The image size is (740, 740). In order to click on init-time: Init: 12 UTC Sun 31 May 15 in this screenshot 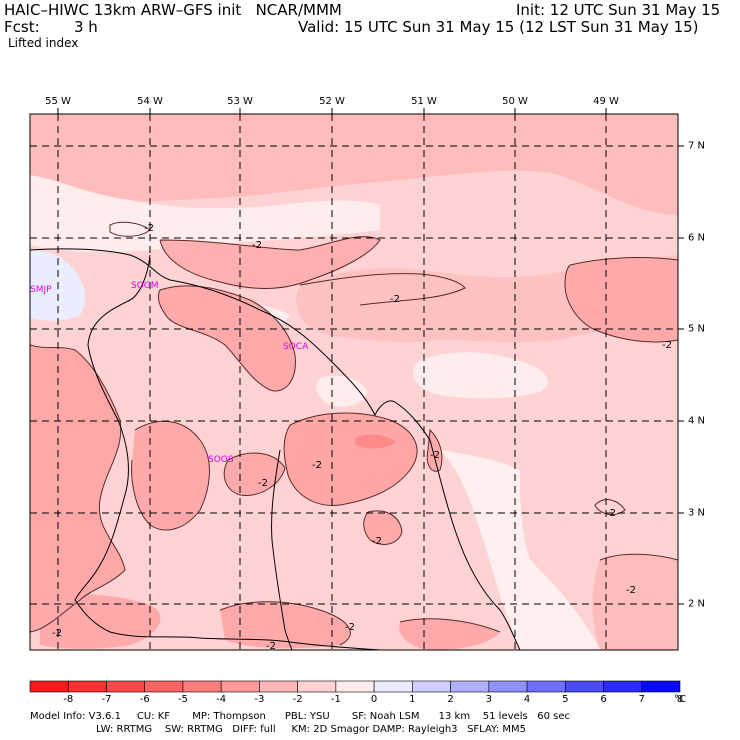, I will do `click(618, 10)`.